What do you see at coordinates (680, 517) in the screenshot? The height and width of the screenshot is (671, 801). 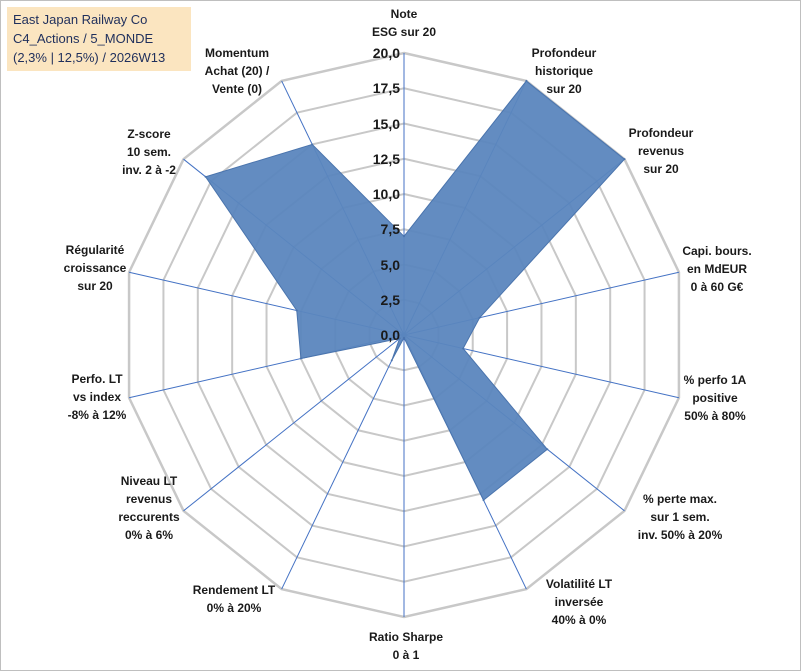 I see `axis-label: % perte max. sur 1 sem. inv. 50% à 20%` at bounding box center [680, 517].